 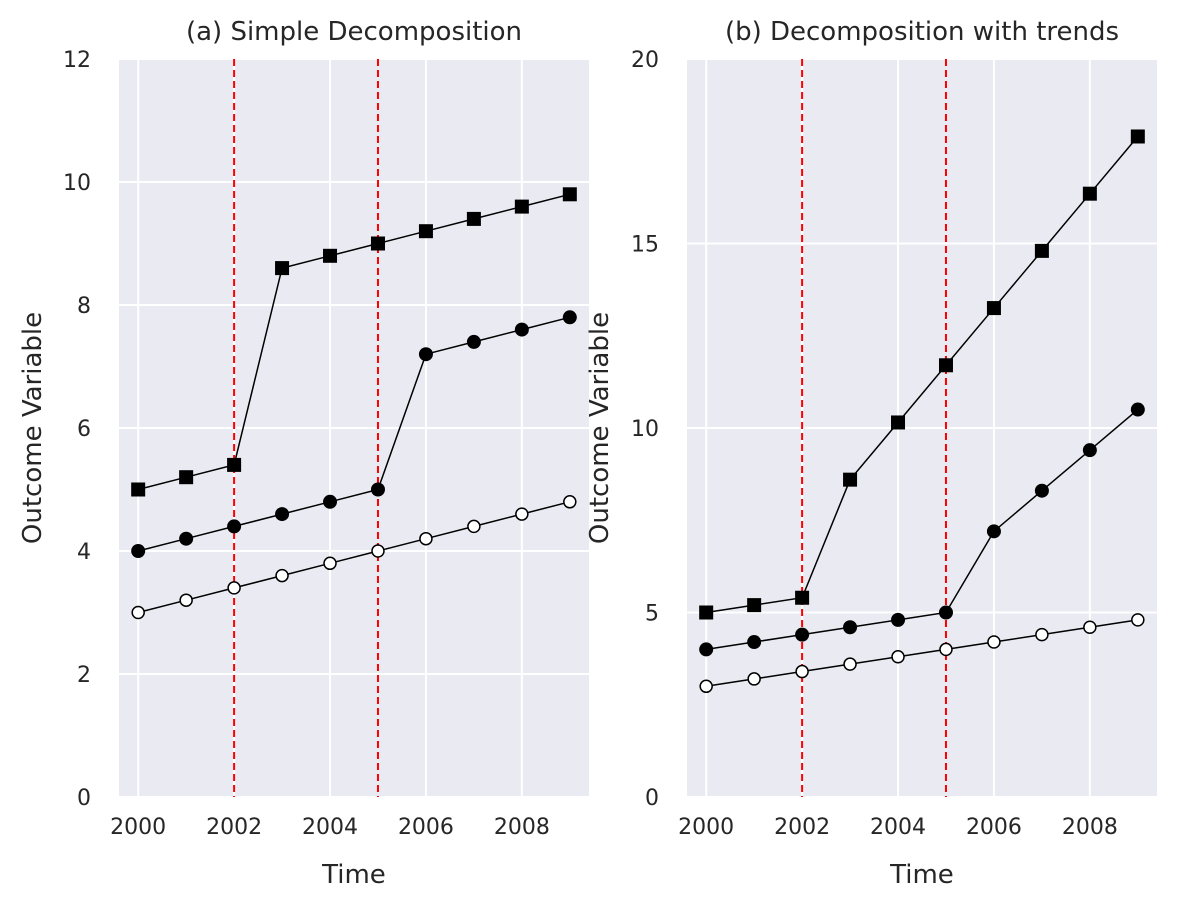 What do you see at coordinates (84, 675) in the screenshot?
I see `y-tick-label: 2` at bounding box center [84, 675].